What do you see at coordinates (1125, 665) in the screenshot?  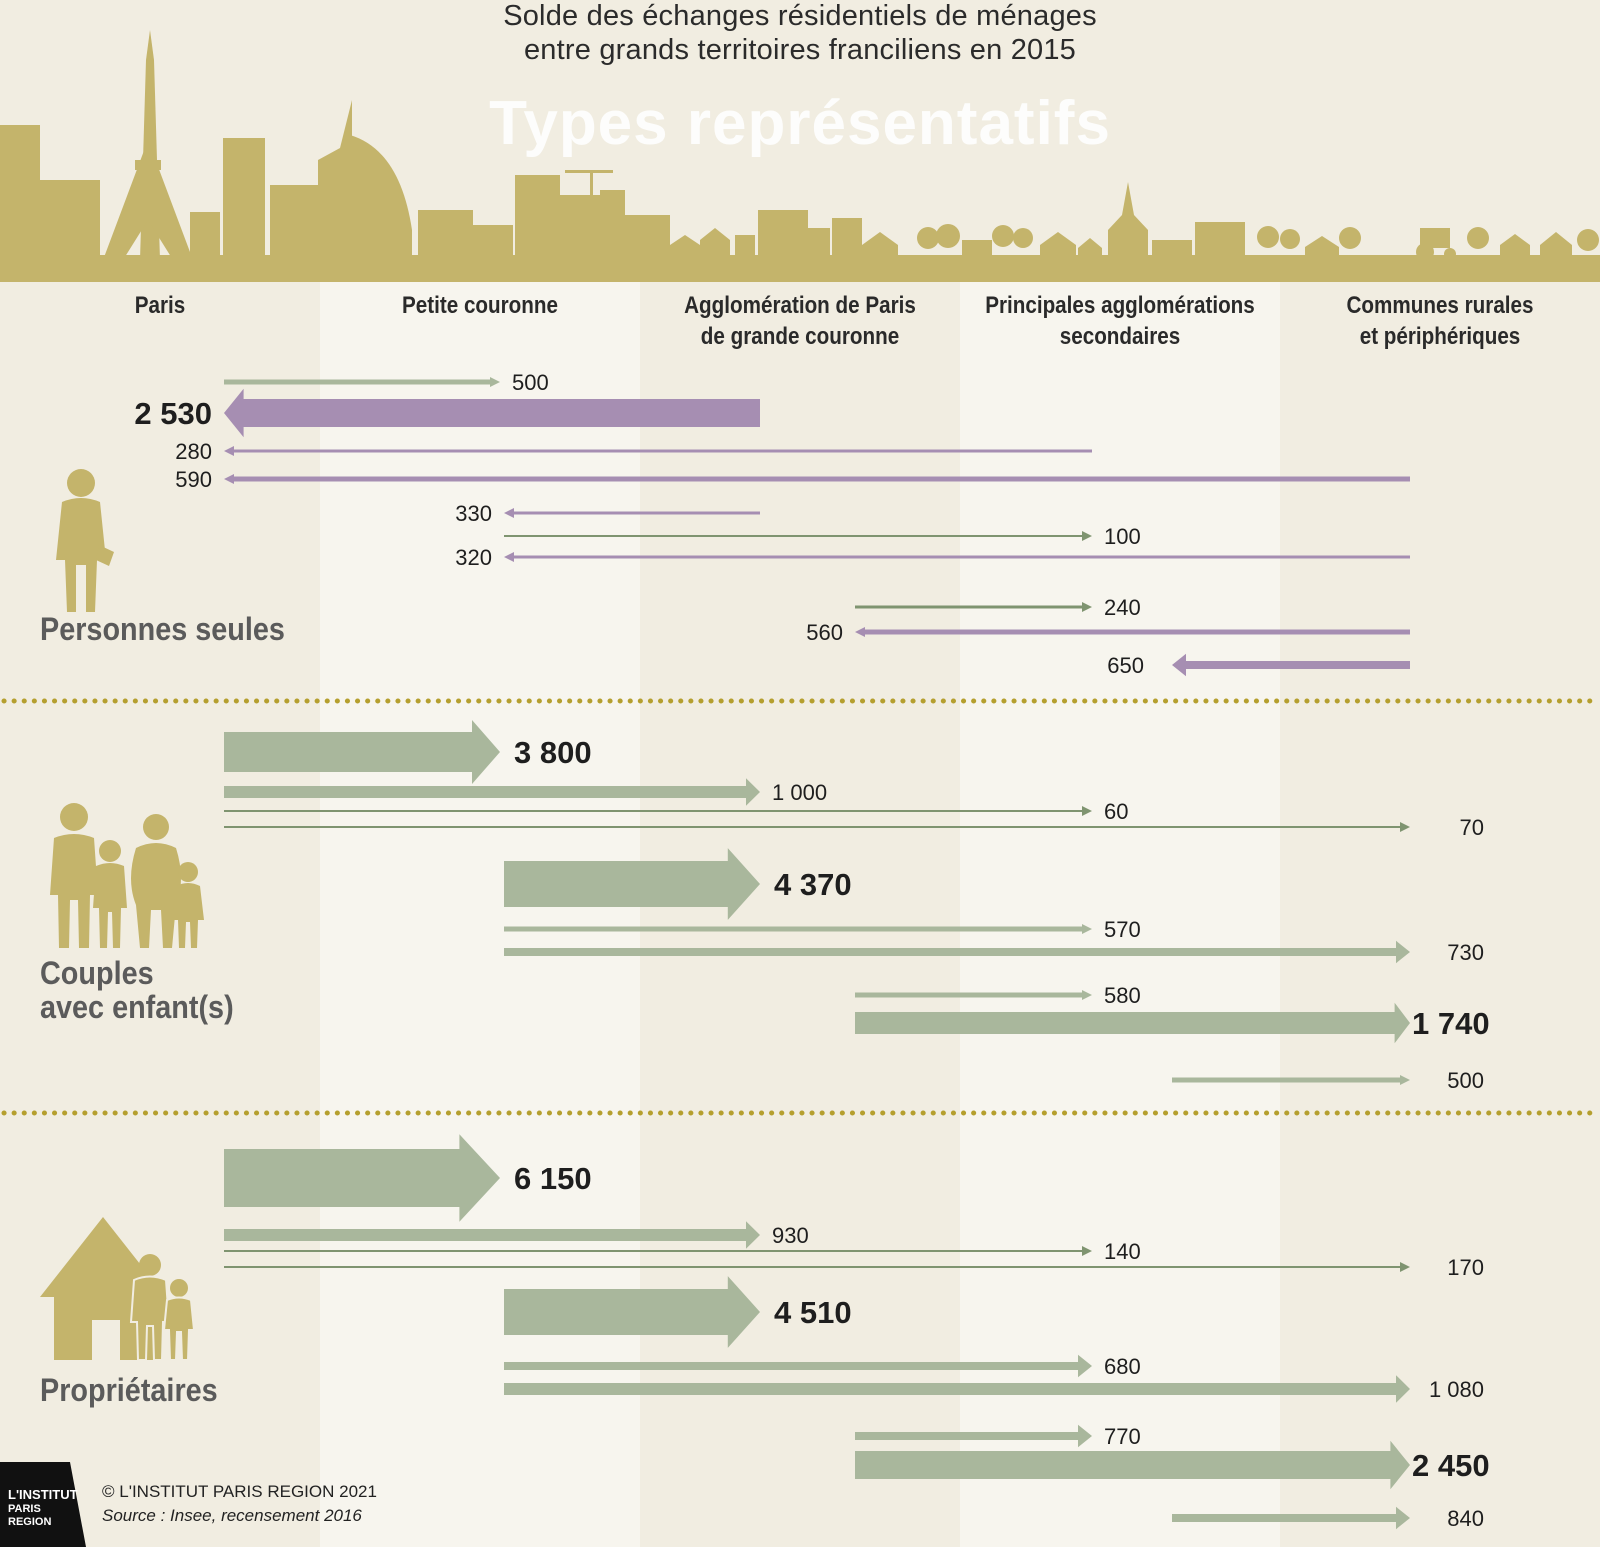 I see `data-label: 650` at bounding box center [1125, 665].